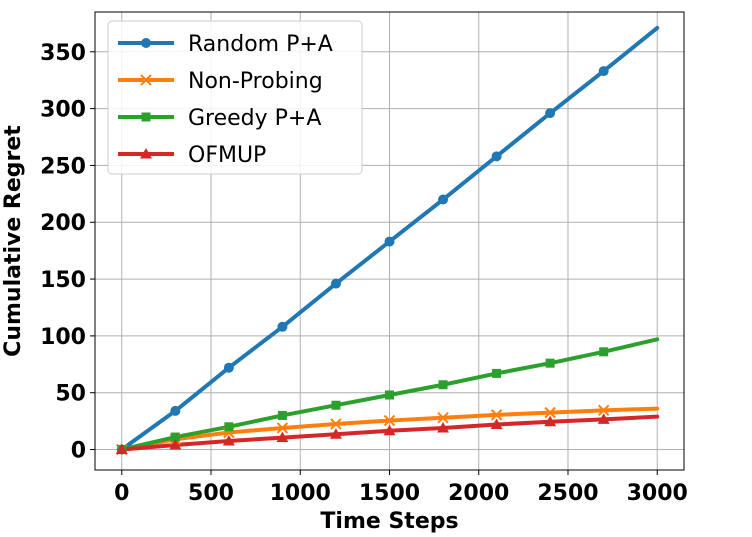  What do you see at coordinates (211, 493) in the screenshot?
I see `x-tick-label: 500` at bounding box center [211, 493].